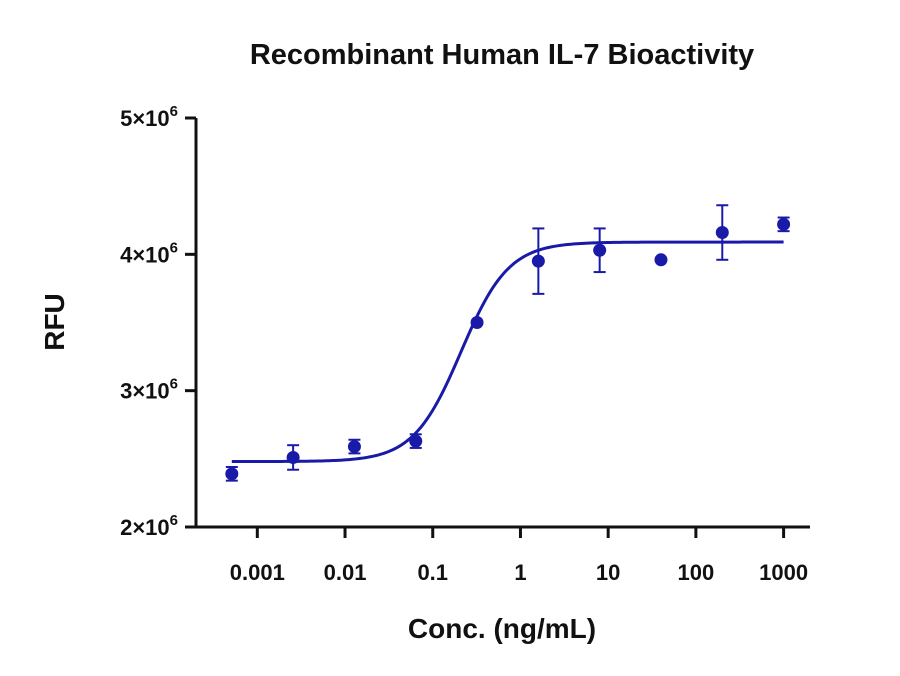 The height and width of the screenshot is (676, 900). What do you see at coordinates (145, 254) in the screenshot?
I see `y-tick-mantissa: 4×10` at bounding box center [145, 254].